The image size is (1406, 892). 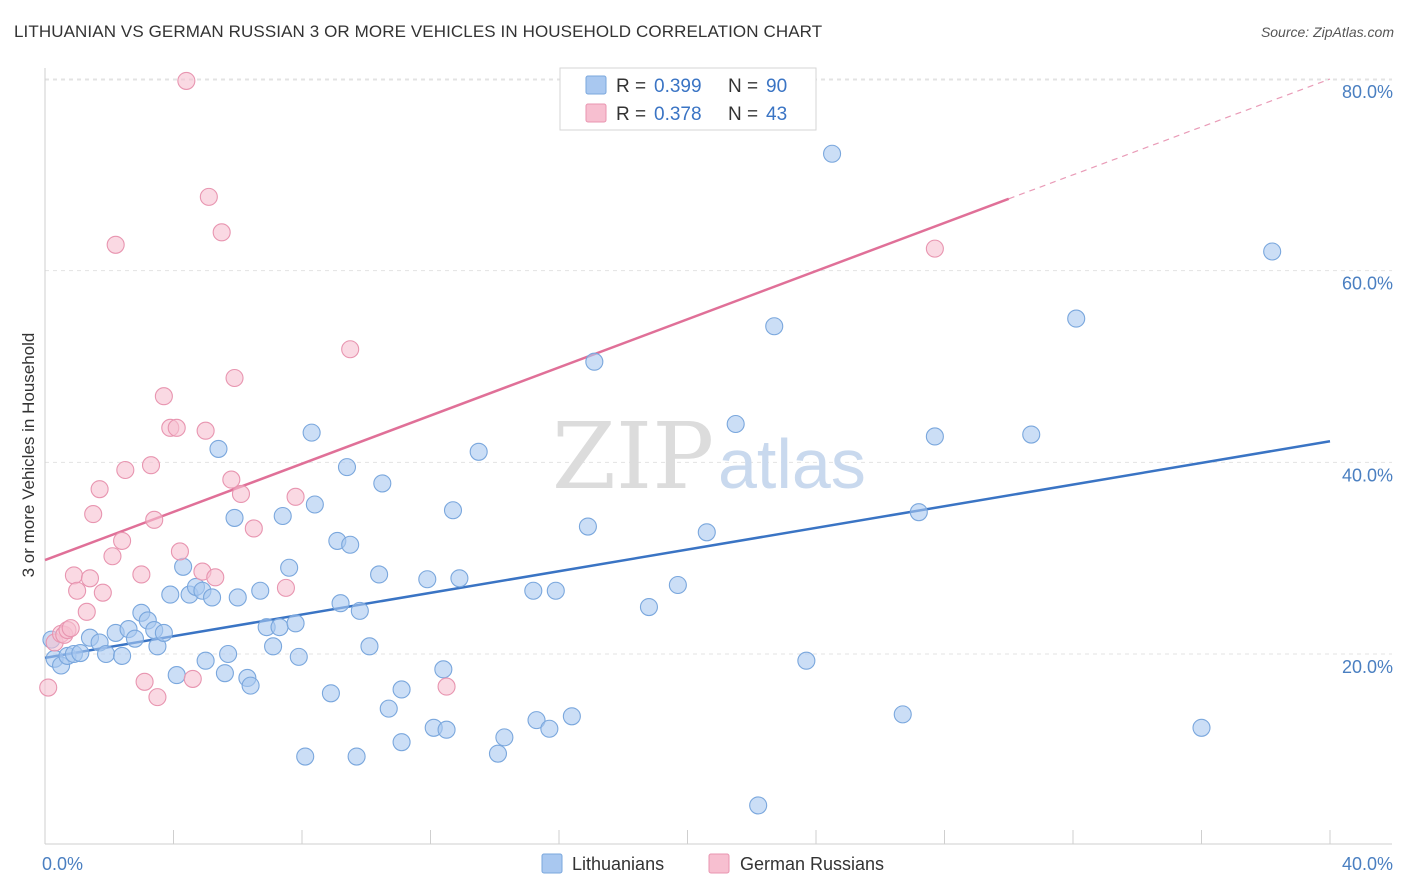 What do you see at coordinates (678, 86) in the screenshot?
I see `legend-r-value-1: 0.399` at bounding box center [678, 86].